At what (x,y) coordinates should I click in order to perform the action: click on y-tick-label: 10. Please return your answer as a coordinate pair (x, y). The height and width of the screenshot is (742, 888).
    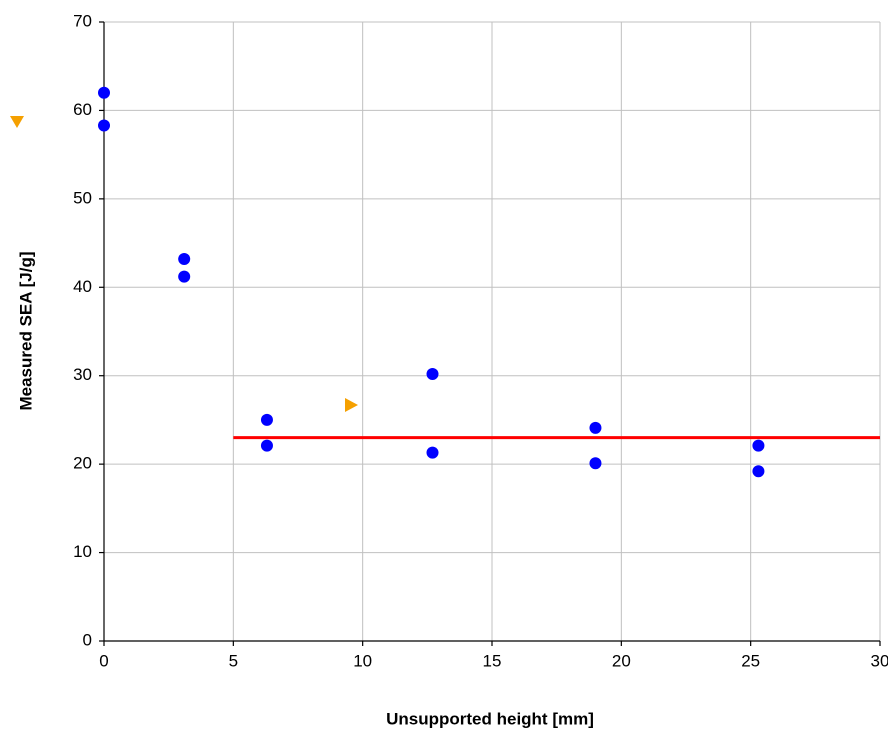
    Looking at the image, I should click on (82, 551).